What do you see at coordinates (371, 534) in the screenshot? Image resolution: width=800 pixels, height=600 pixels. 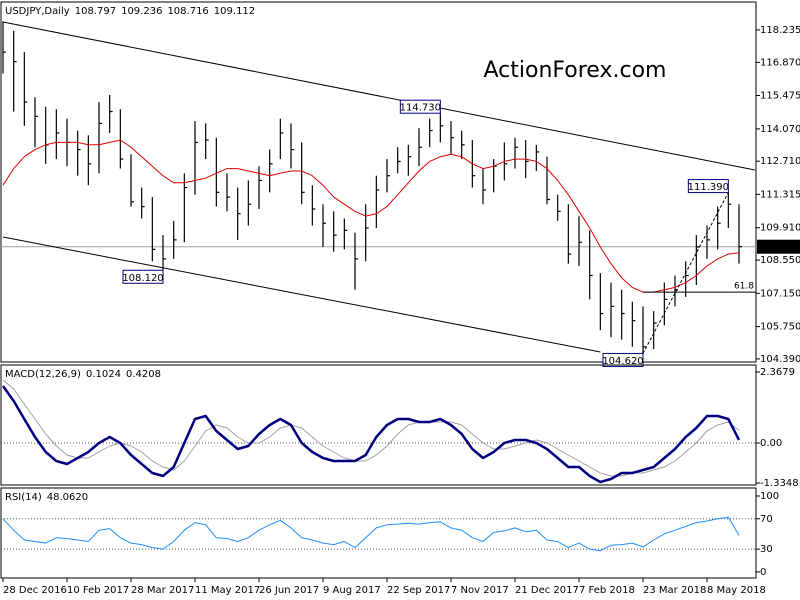 I see `indicator-line` at bounding box center [371, 534].